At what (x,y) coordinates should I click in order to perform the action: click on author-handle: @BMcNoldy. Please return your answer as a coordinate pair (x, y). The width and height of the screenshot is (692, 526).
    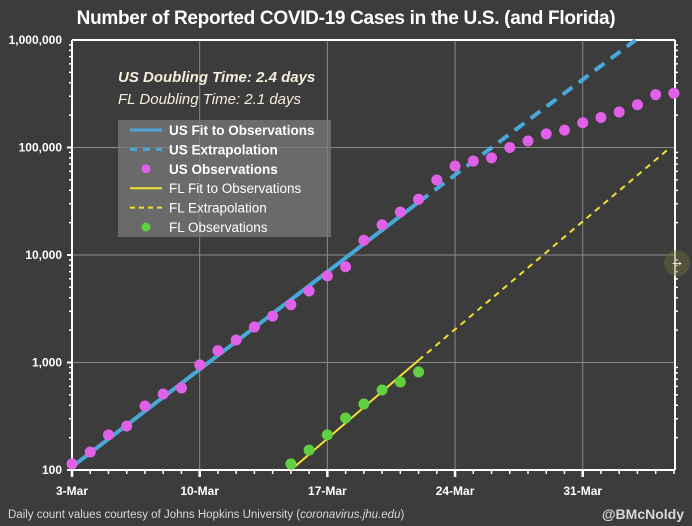
    Looking at the image, I should click on (642, 514).